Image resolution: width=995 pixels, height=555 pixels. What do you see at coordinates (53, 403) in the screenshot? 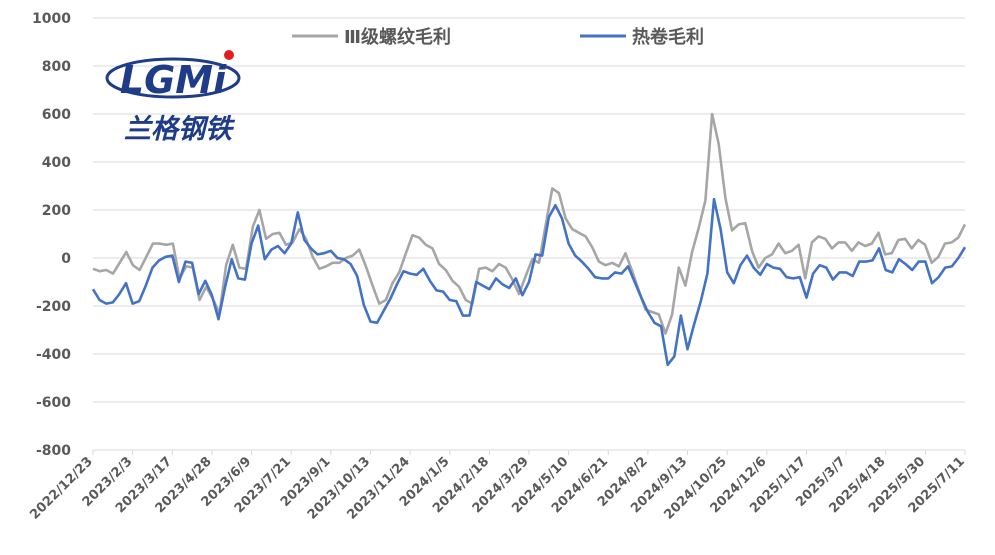
I see `y-tick-label: -600` at bounding box center [53, 403].